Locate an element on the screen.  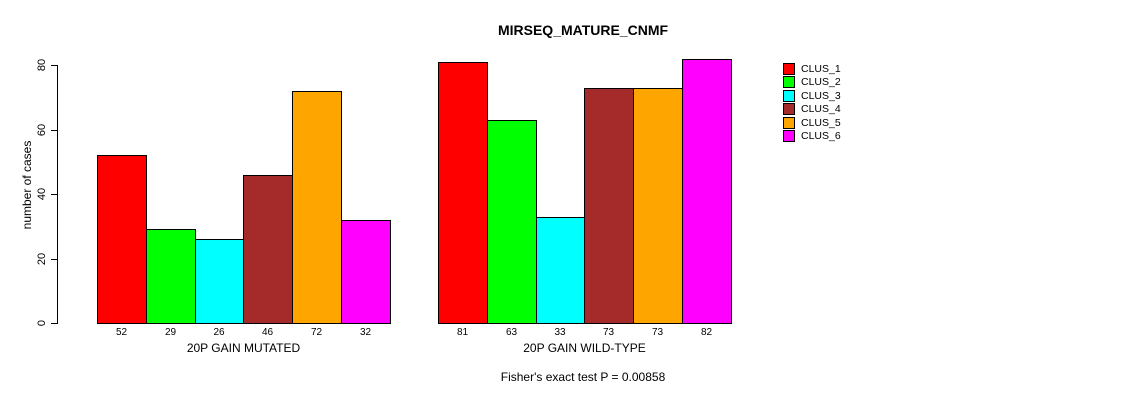
y-tick-label: 80 is located at coordinates (42, 65).